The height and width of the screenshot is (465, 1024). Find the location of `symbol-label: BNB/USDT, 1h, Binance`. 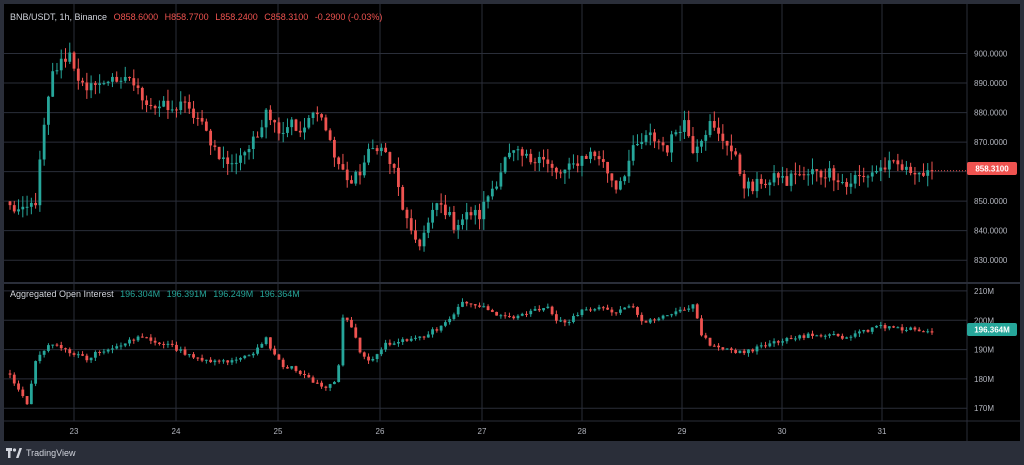

symbol-label: BNB/USDT, 1h, Binance is located at coordinates (59, 17).